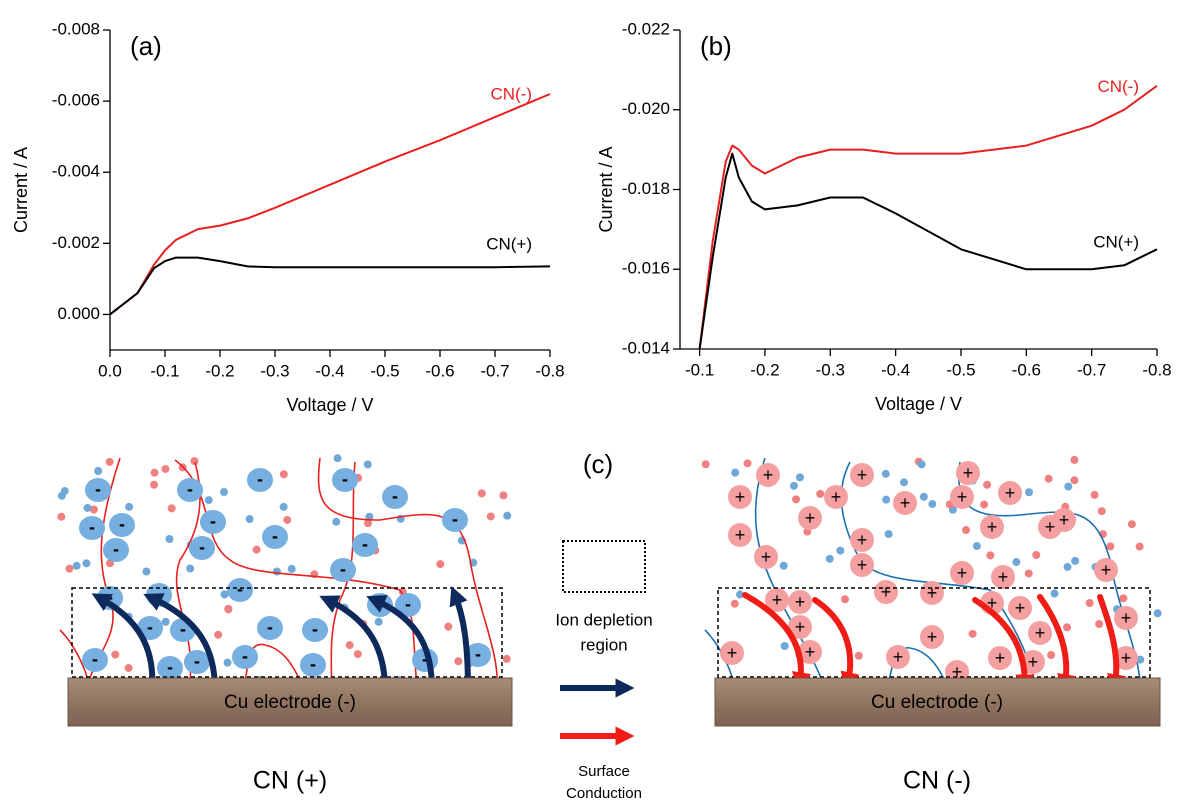 The width and height of the screenshot is (1177, 805). What do you see at coordinates (960, 369) in the screenshot?
I see `x-tick-label: -0.5` at bounding box center [960, 369].